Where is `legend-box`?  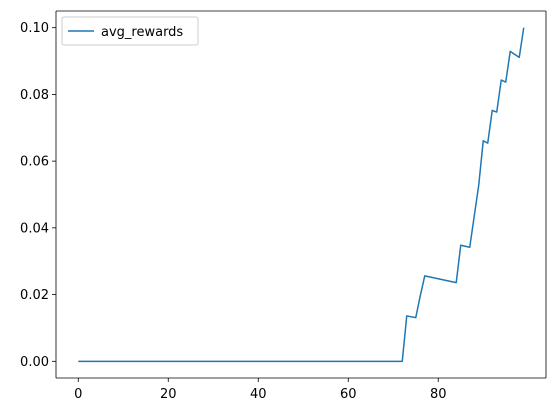 legend-box is located at coordinates (130, 31).